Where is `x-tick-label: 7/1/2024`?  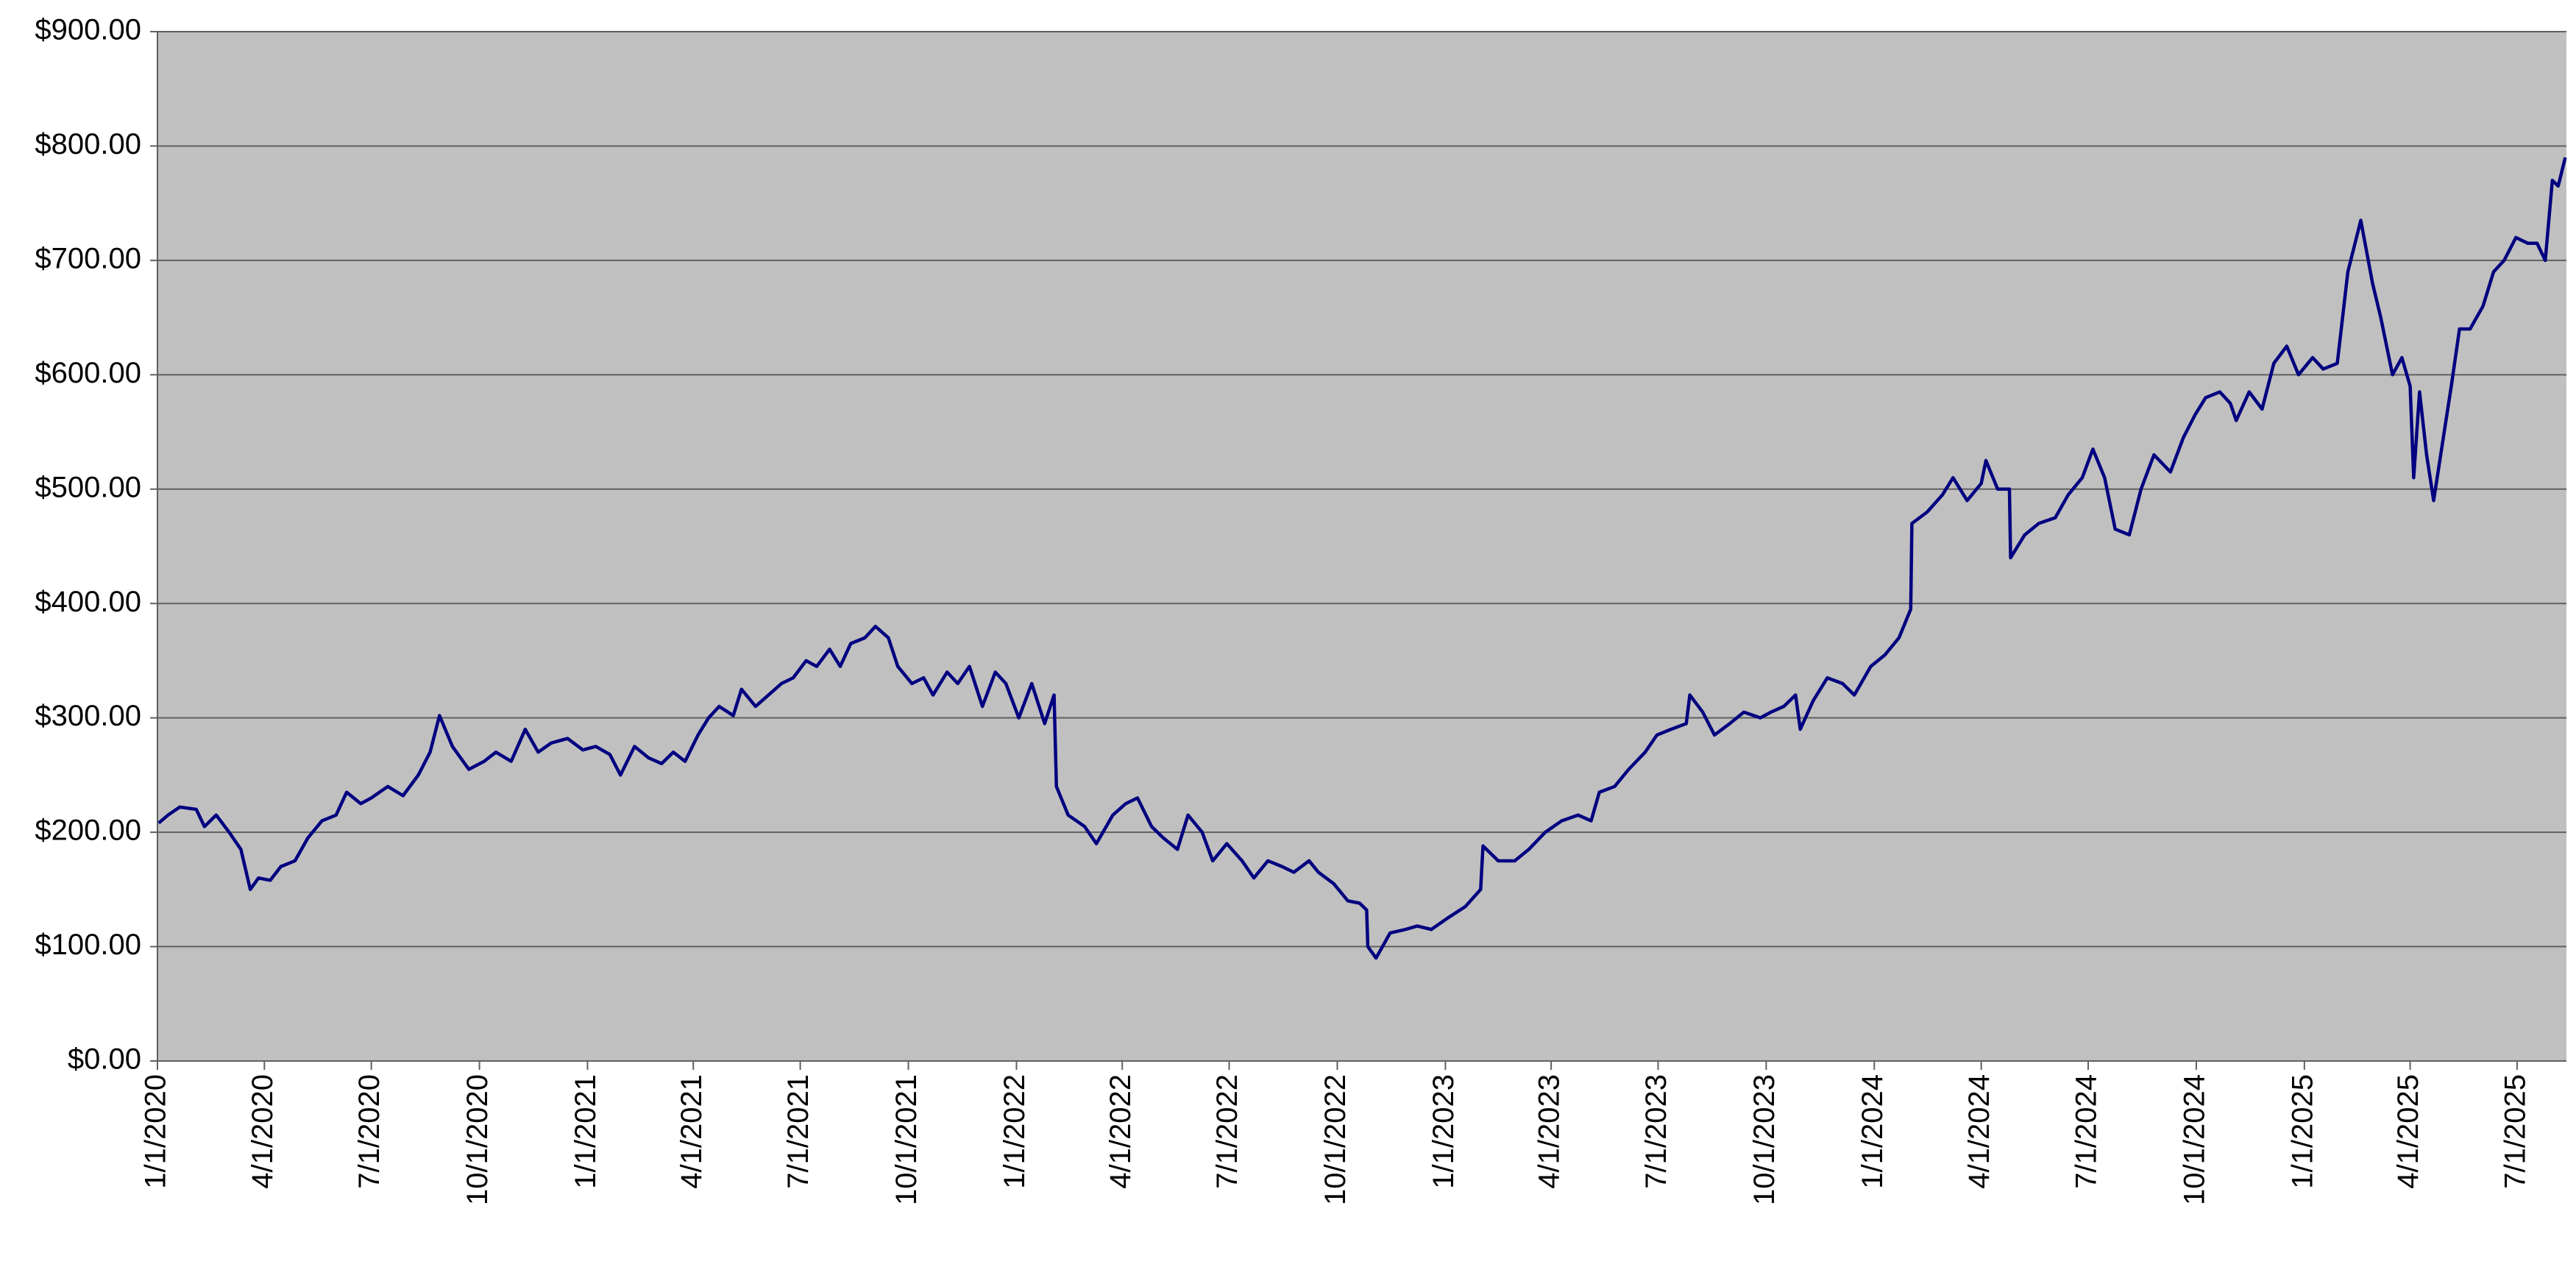 x-tick-label: 7/1/2024 is located at coordinates (2087, 1131).